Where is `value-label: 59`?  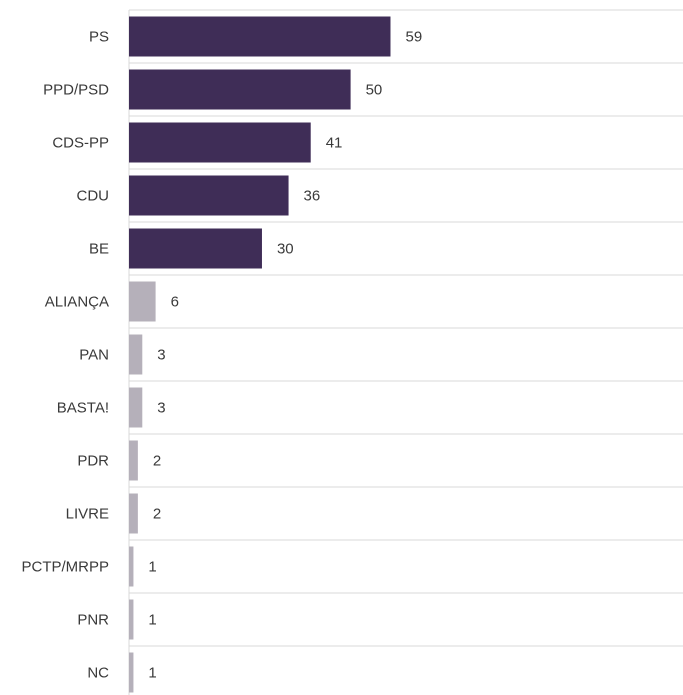
value-label: 59 is located at coordinates (413, 37).